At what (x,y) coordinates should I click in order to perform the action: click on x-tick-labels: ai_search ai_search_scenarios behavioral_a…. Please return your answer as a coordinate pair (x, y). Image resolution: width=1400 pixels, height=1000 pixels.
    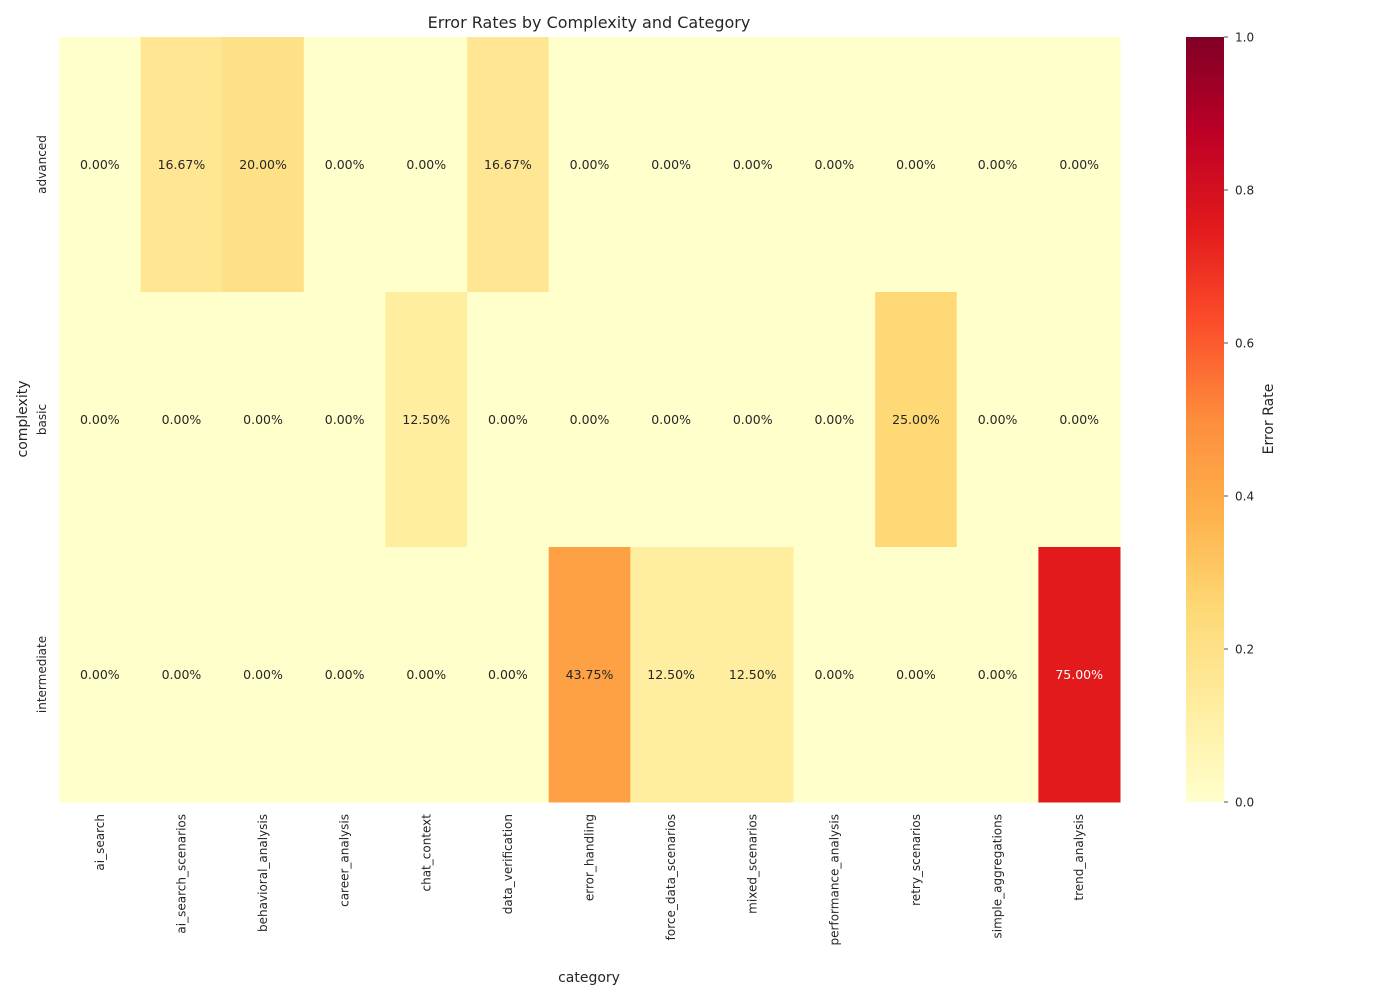
    Looking at the image, I should click on (589, 880).